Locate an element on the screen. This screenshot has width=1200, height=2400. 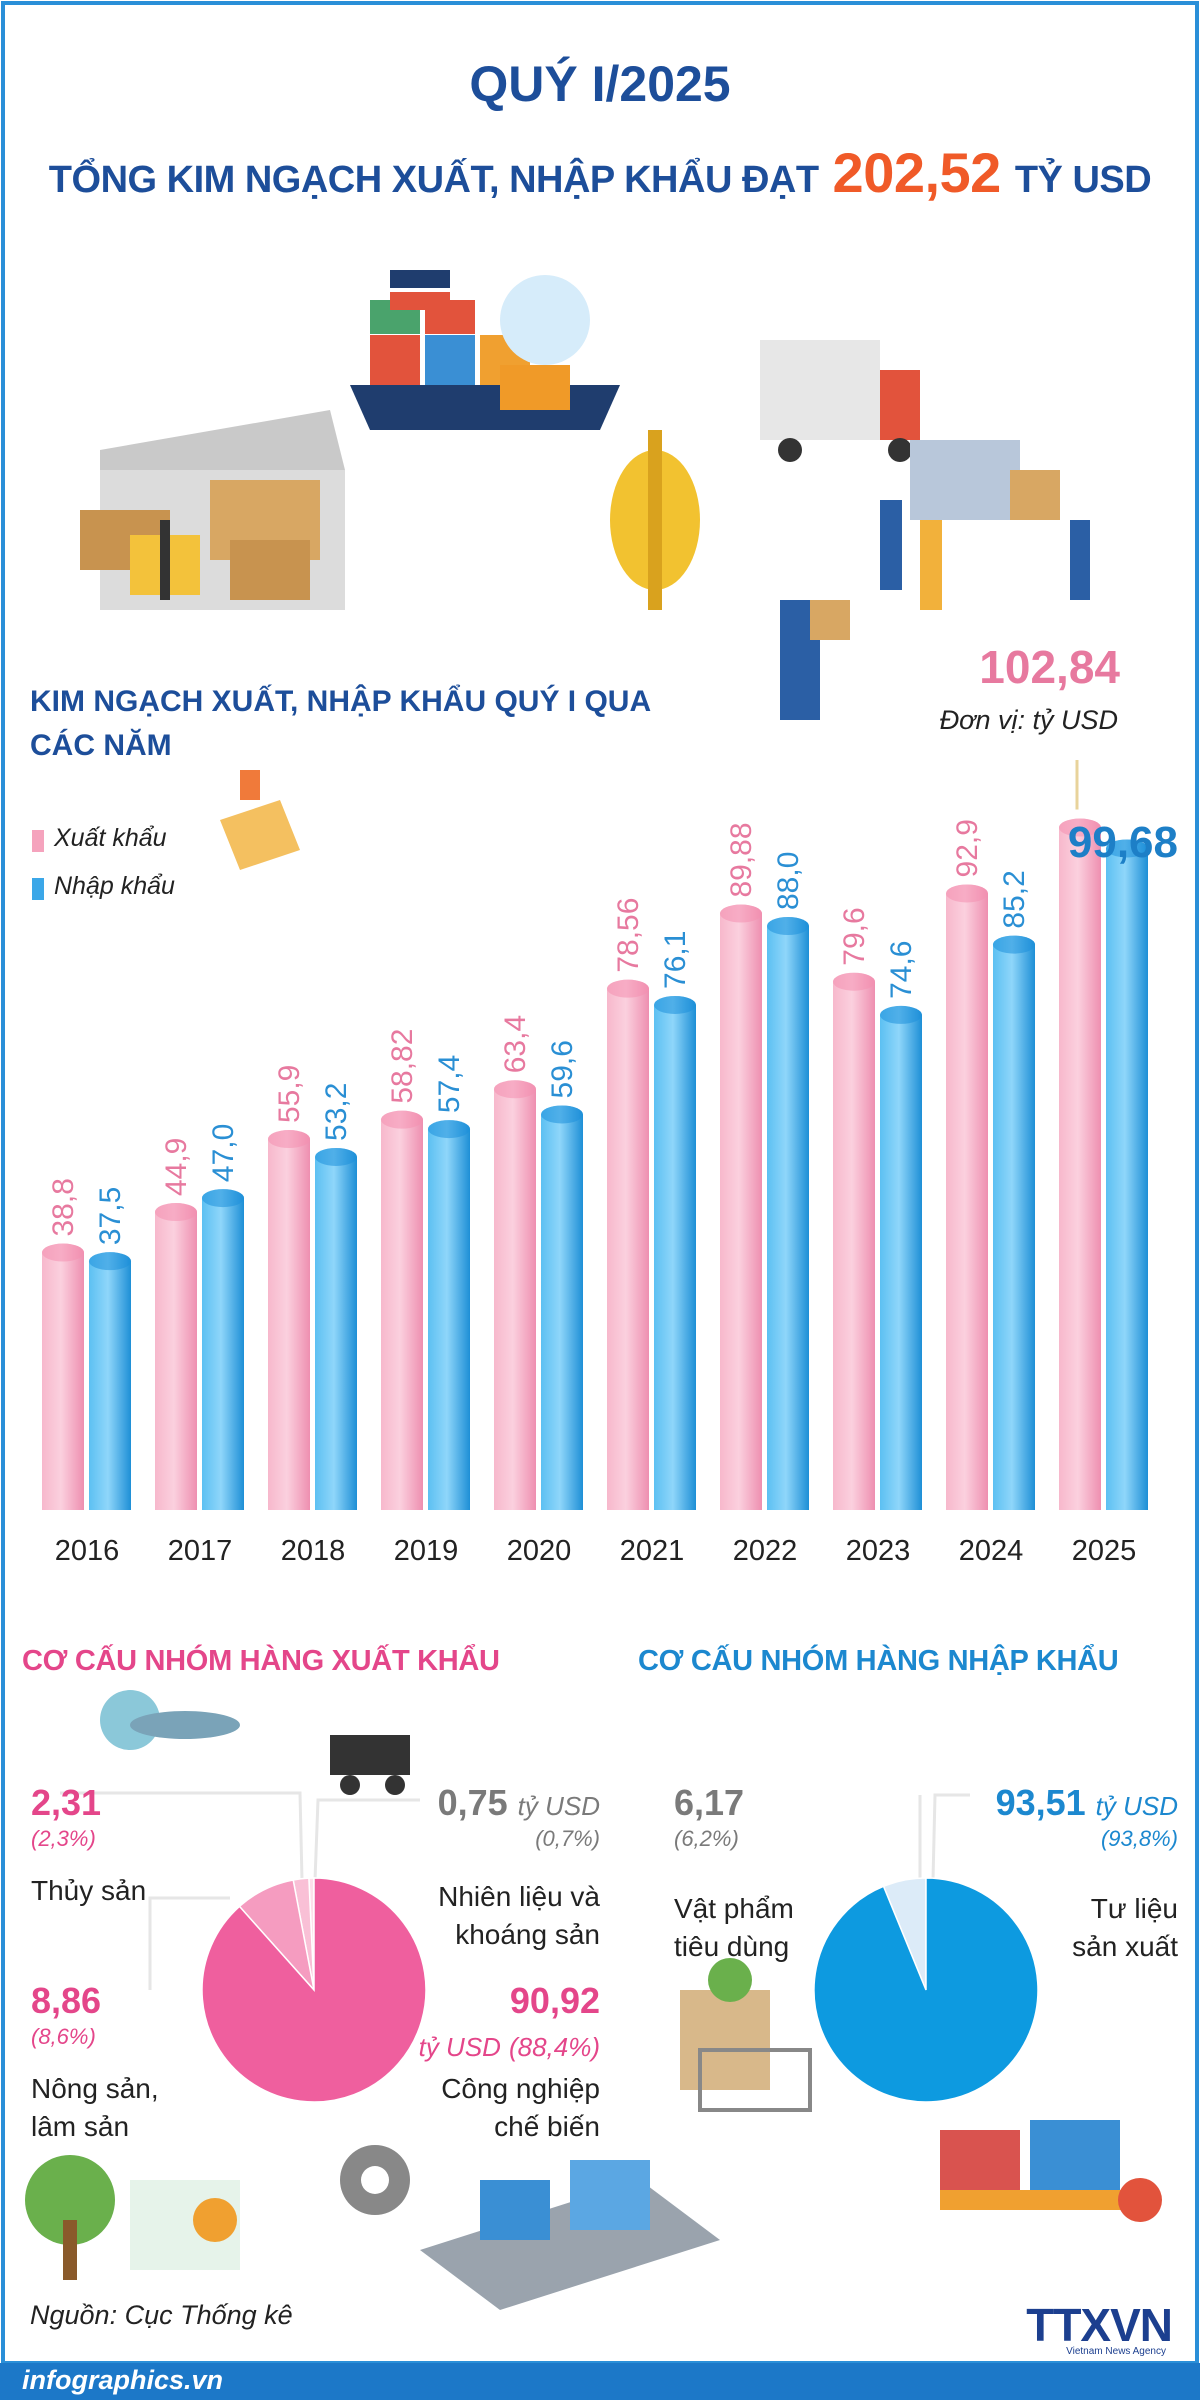
value-label: 63,4 is located at coordinates (515, 1044).